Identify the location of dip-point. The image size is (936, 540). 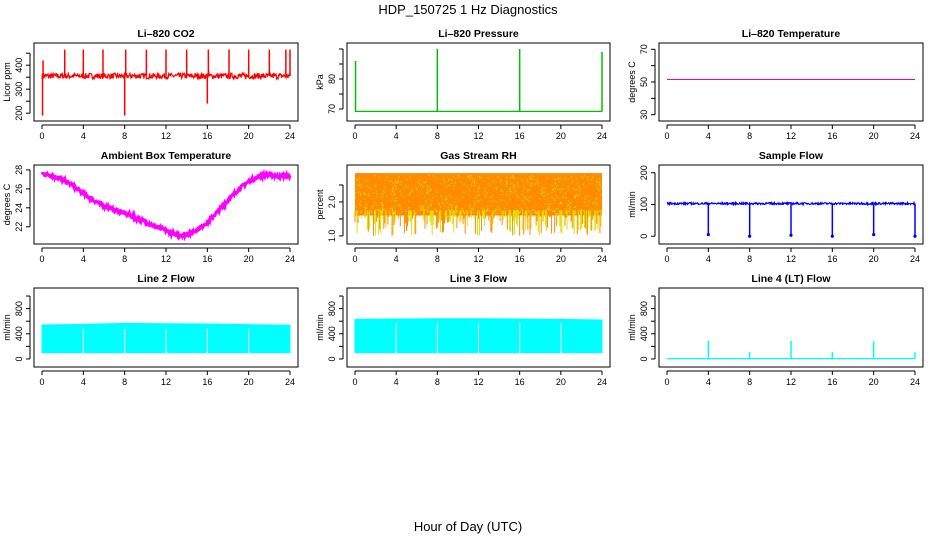
(750, 236).